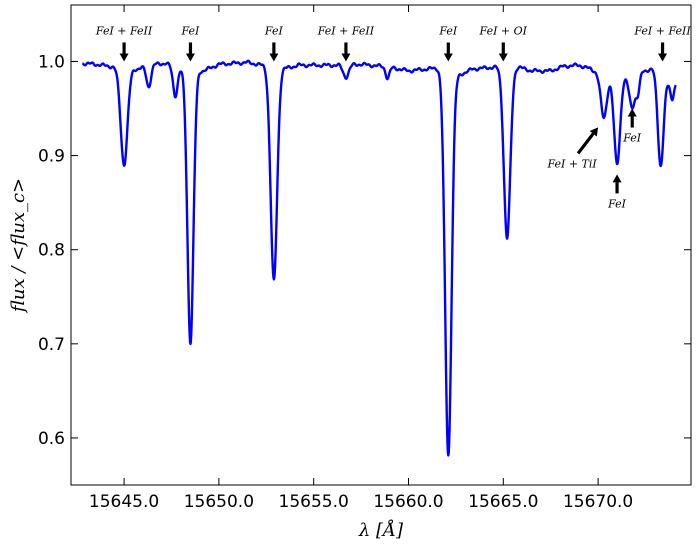 The height and width of the screenshot is (547, 696). Describe the element at coordinates (408, 502) in the screenshot. I see `x-tick-label: 15660.0` at that location.